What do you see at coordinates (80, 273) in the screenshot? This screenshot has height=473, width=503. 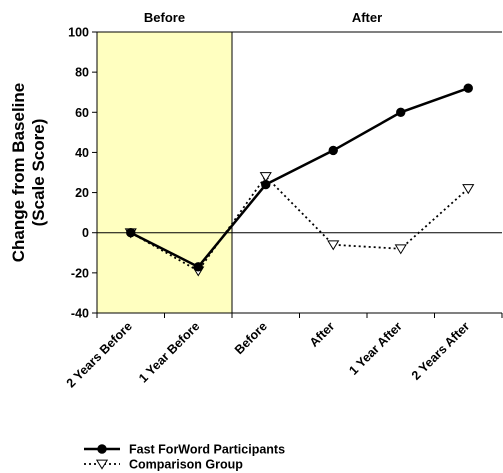 I see `y-tick-label: -20` at bounding box center [80, 273].